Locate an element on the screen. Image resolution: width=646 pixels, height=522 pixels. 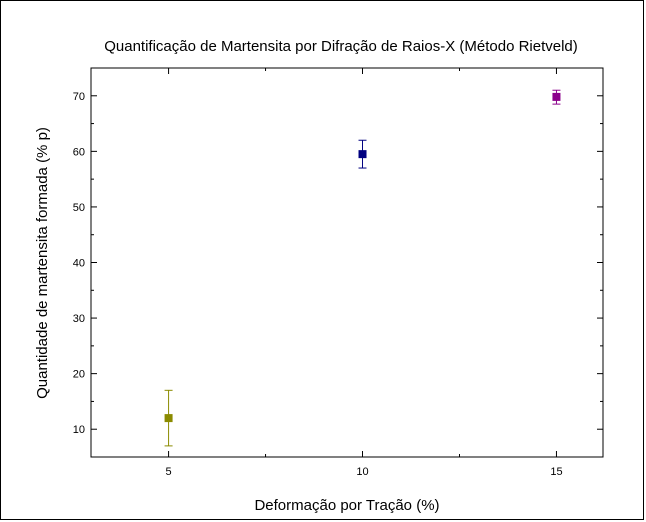
y-tick-label: 40 is located at coordinates (79, 264).